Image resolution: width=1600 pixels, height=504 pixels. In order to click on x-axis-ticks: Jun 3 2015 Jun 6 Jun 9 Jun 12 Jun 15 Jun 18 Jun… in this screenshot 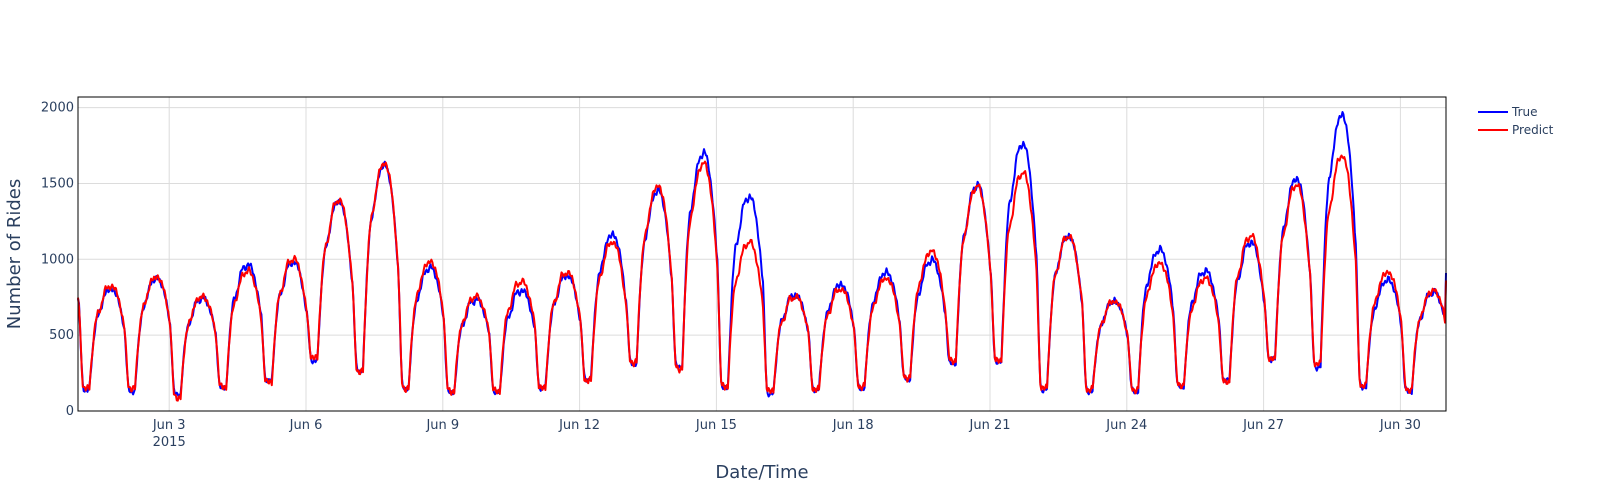, I will do `click(786, 434)`.